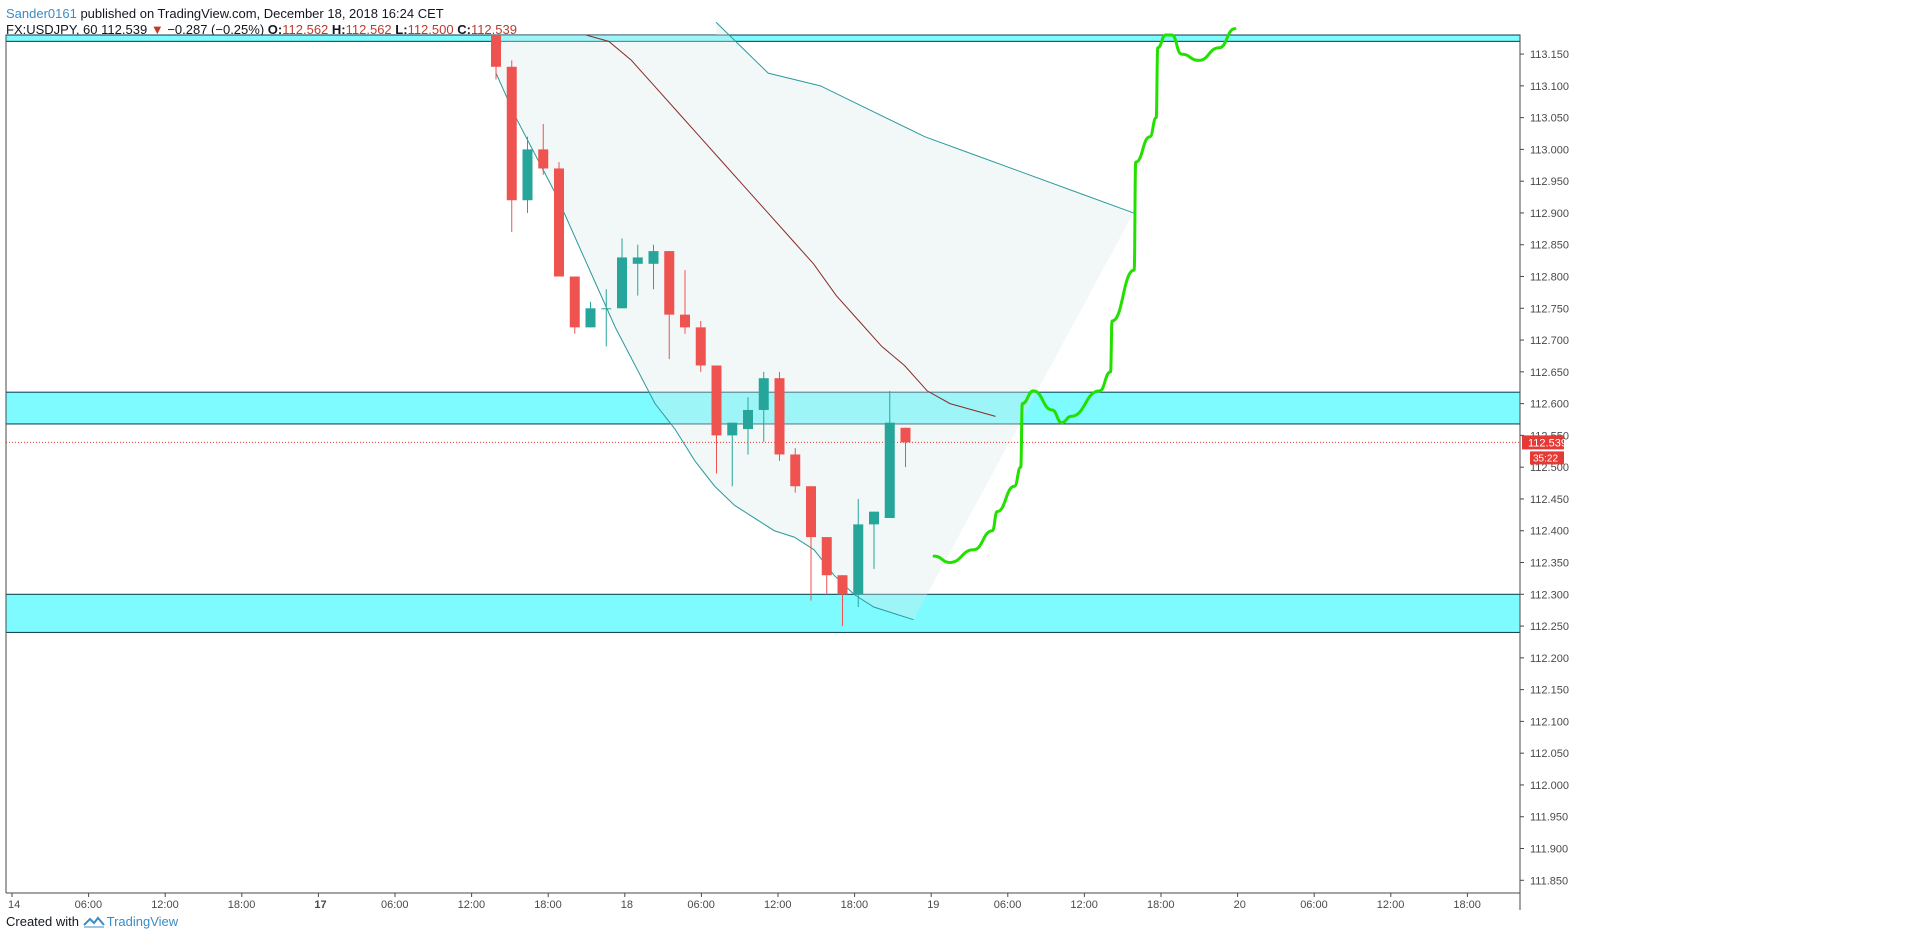  What do you see at coordinates (1549, 246) in the screenshot?
I see `y-tick-label: 112.850` at bounding box center [1549, 246].